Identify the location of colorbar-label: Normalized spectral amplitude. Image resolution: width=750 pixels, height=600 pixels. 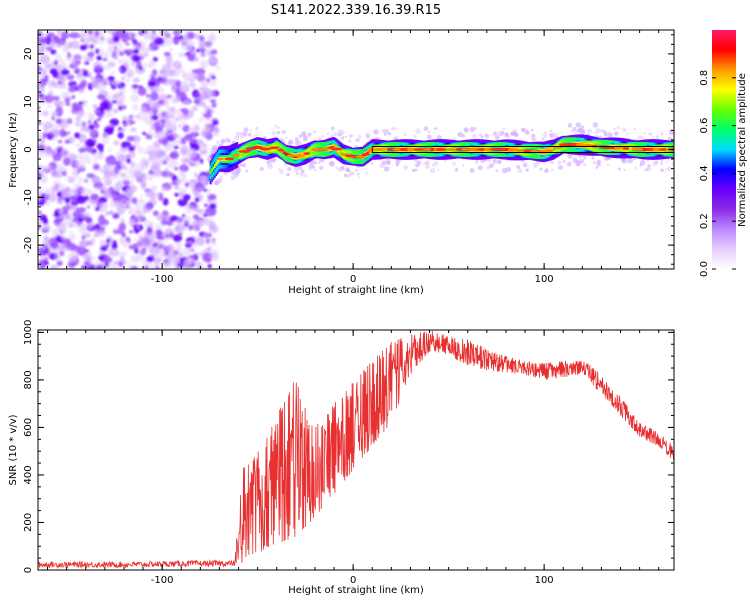
(742, 150).